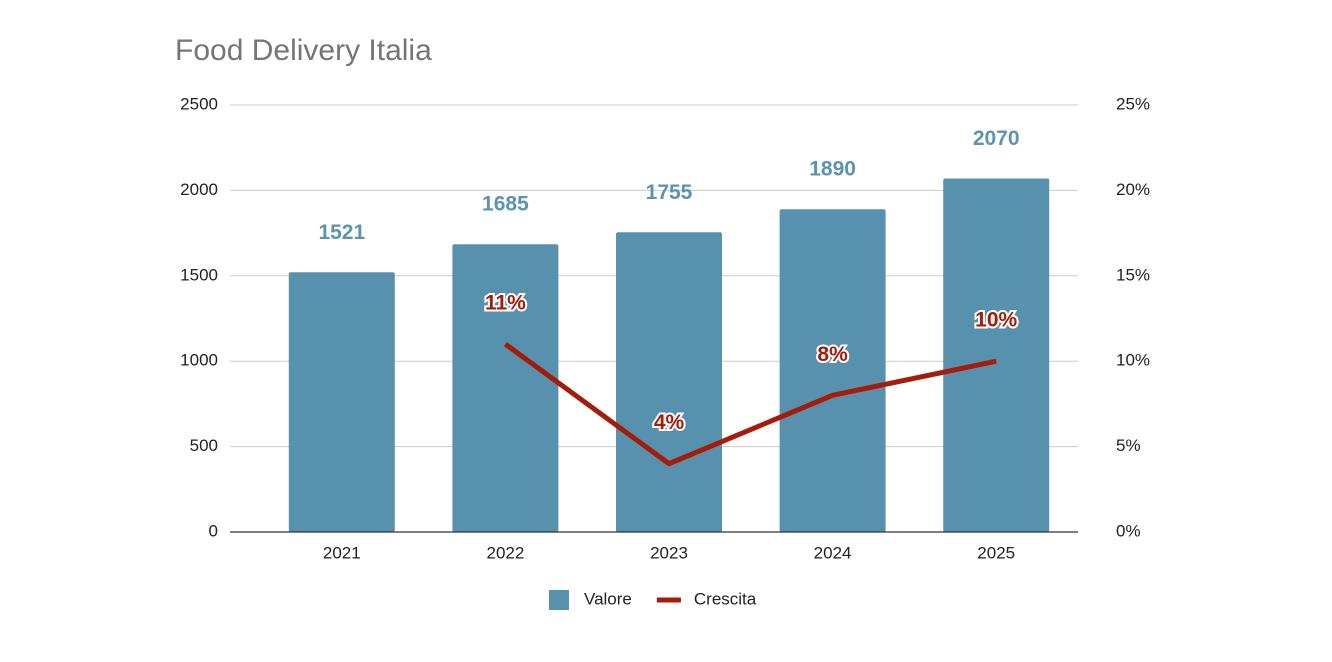  I want to click on line-value-label: 11%, so click(505, 303).